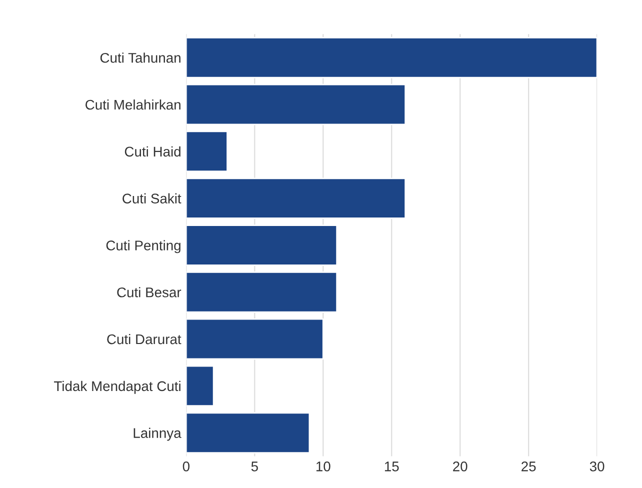 The height and width of the screenshot is (488, 642). What do you see at coordinates (143, 247) in the screenshot?
I see `y-tick-label: Cuti Penting` at bounding box center [143, 247].